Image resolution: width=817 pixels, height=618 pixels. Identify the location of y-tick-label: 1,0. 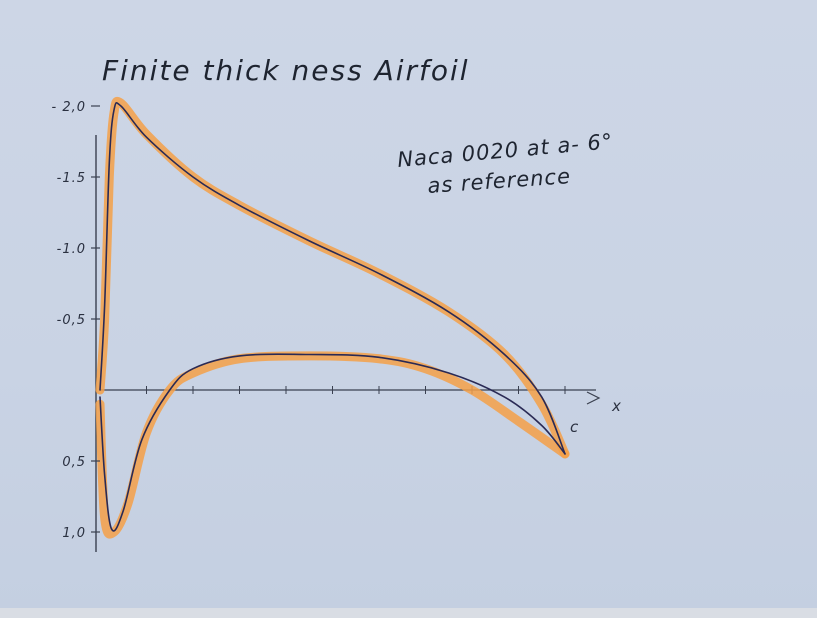
(74, 533).